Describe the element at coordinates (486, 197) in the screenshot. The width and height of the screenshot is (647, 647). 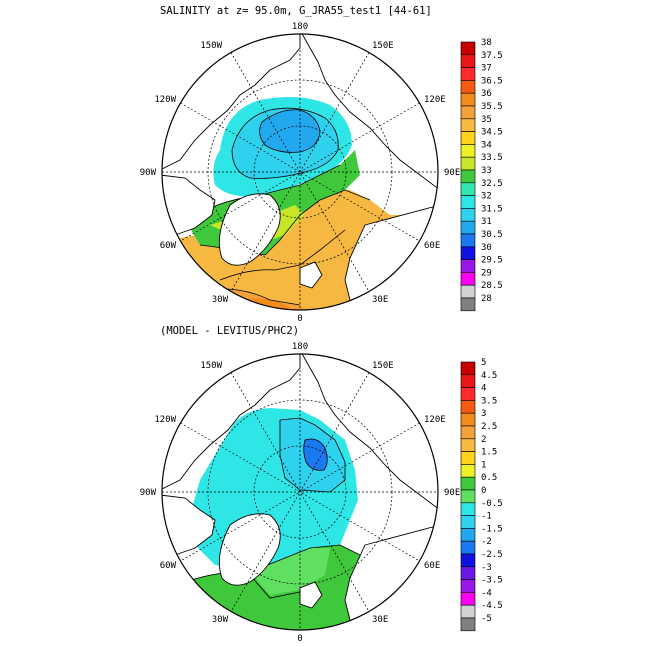
I see `colorbar-label: 32` at that location.